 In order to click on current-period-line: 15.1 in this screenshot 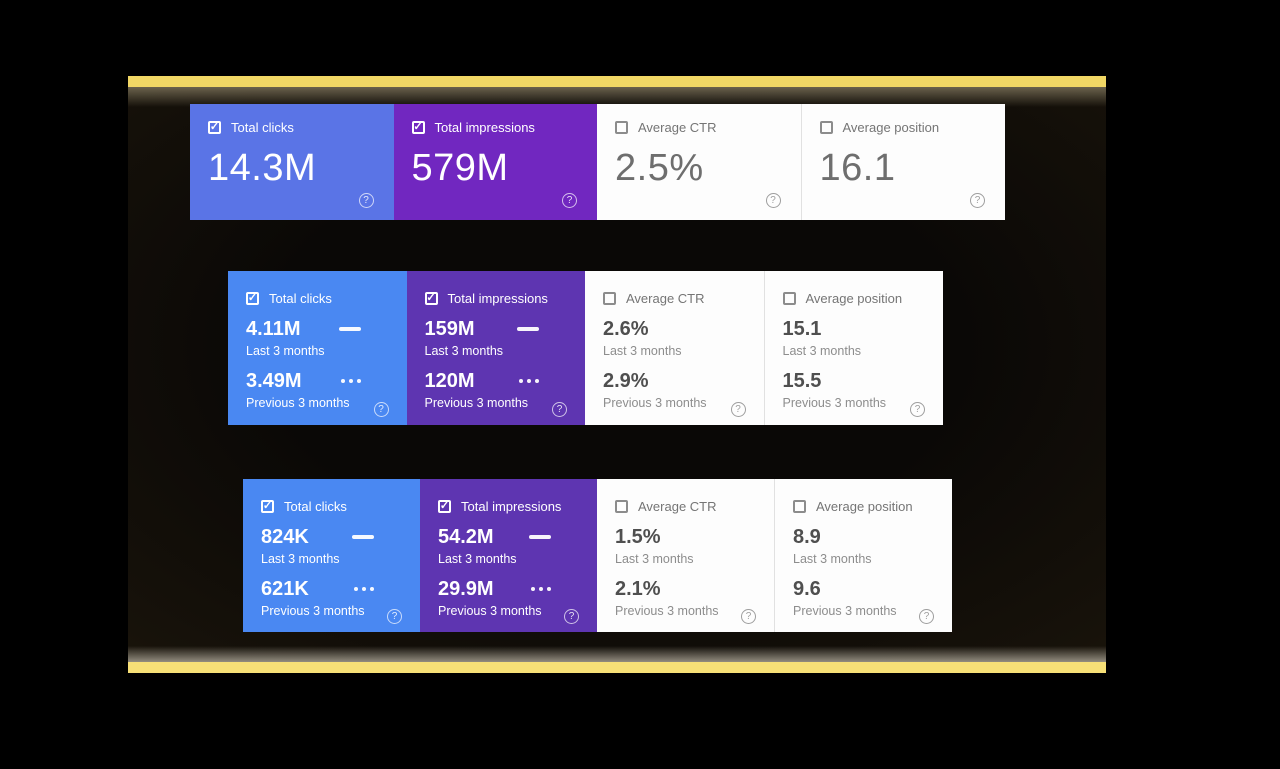, I will do `click(855, 329)`.